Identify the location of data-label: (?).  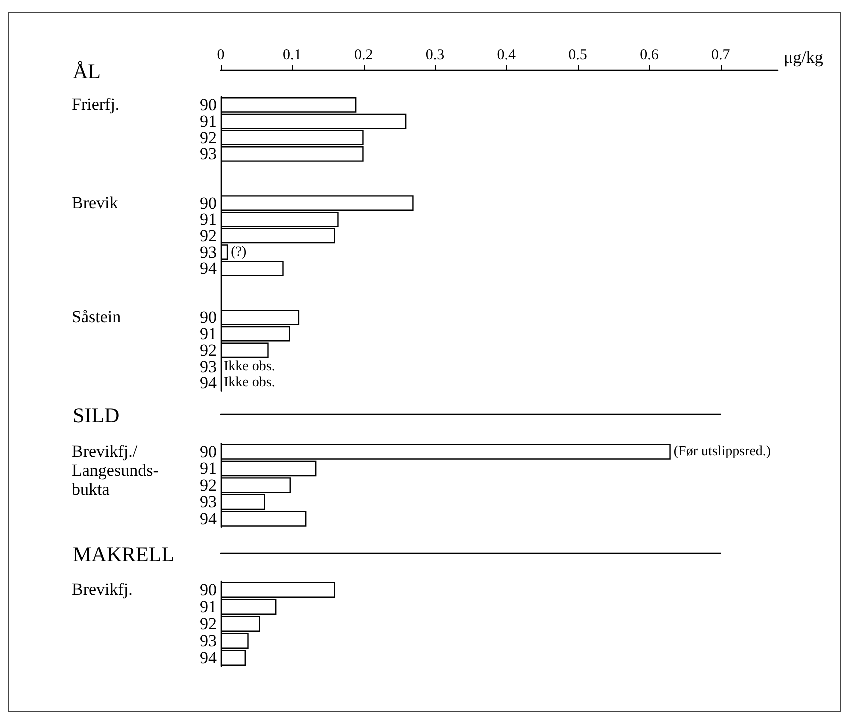
(239, 252).